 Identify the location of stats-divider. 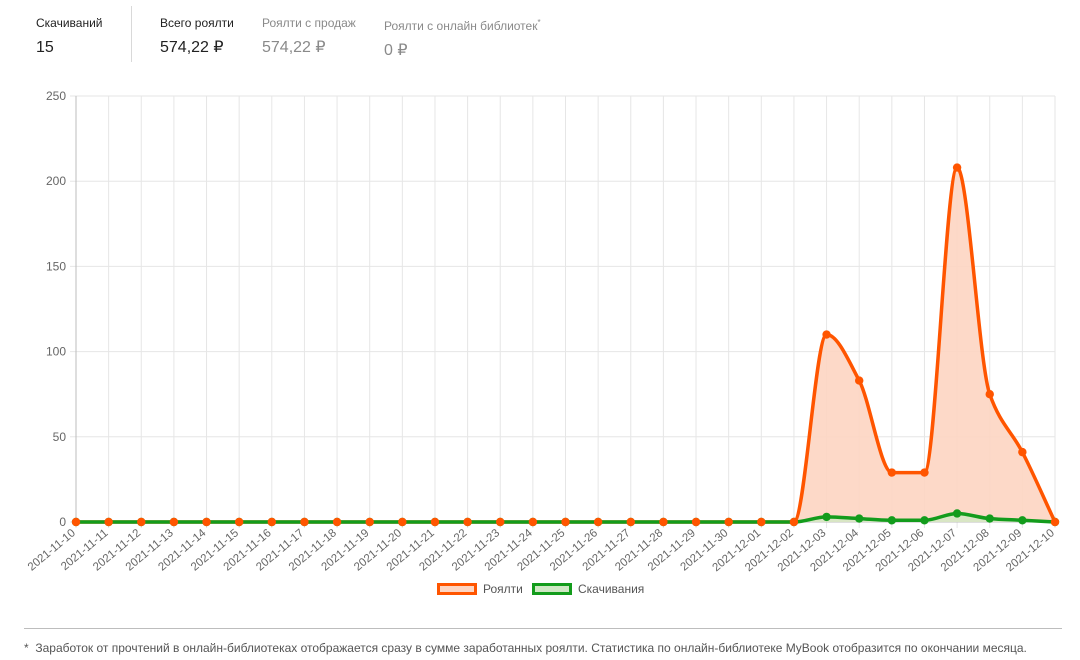
(131, 34).